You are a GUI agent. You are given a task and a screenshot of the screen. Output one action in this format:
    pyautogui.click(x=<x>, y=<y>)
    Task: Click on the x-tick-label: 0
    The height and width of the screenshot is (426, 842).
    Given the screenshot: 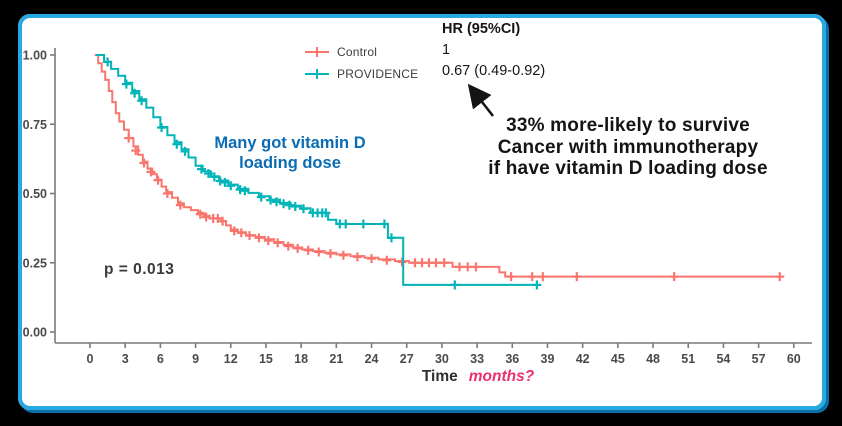 What is the action you would take?
    pyautogui.click(x=90, y=359)
    